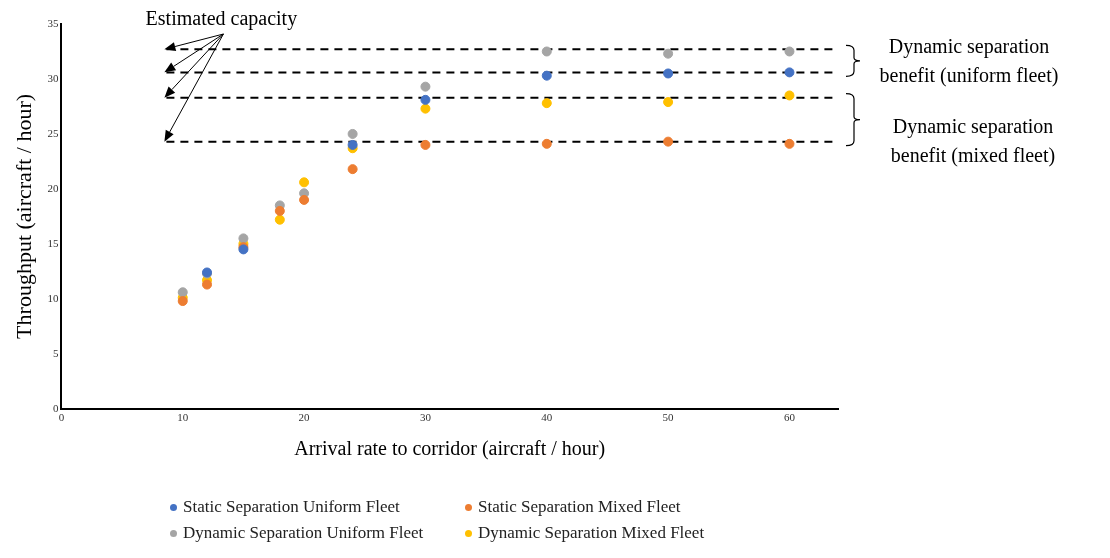  I want to click on y-tick-label: 0, so click(55, 407).